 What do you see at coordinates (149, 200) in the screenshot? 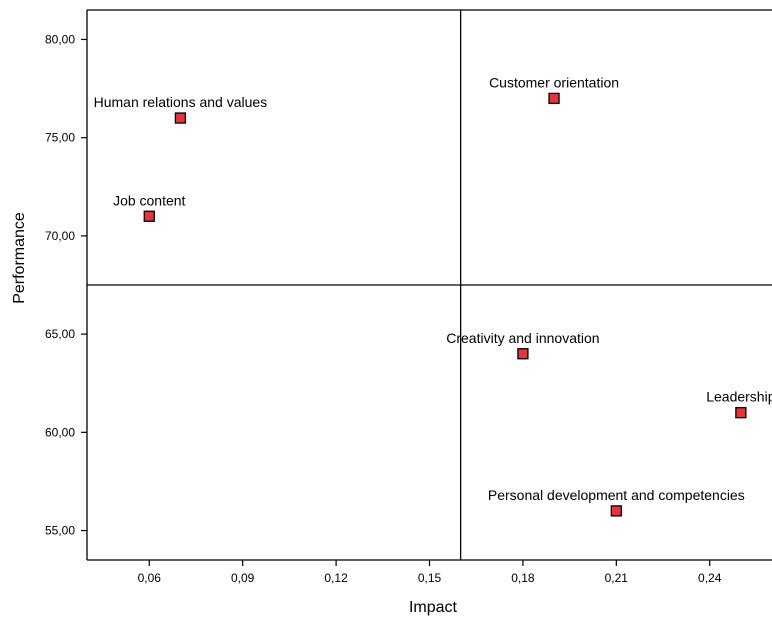
I see `data-point-label: Job content` at bounding box center [149, 200].